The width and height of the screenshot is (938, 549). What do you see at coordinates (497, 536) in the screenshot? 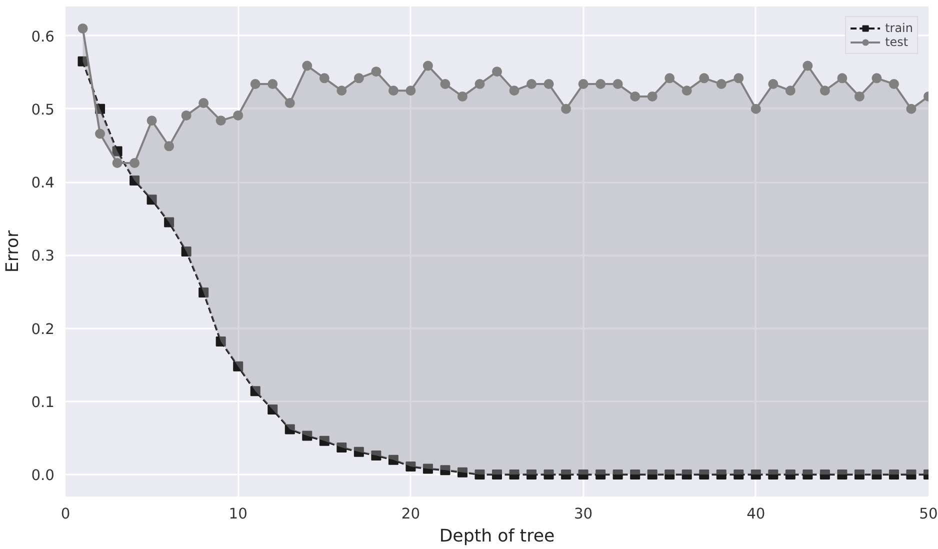
I see `x-axis-title: Depth of tree` at bounding box center [497, 536].